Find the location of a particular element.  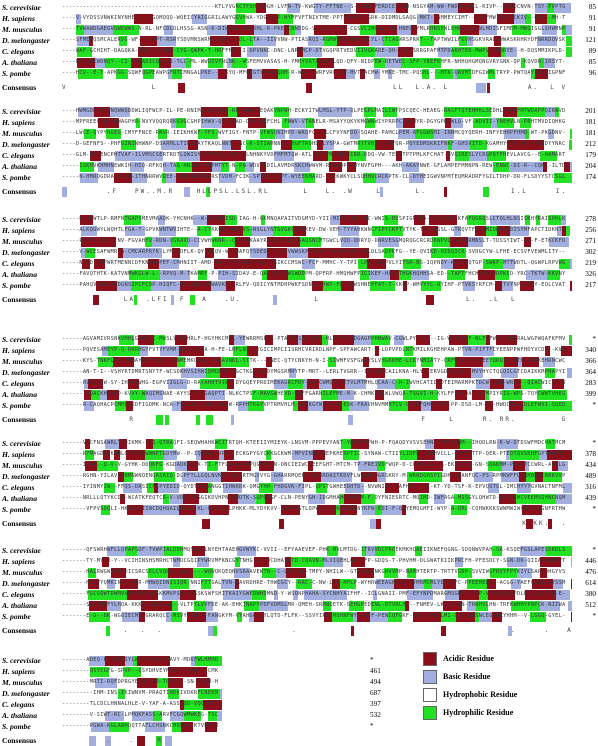

residue-count: * is located at coordinates (594, 509).